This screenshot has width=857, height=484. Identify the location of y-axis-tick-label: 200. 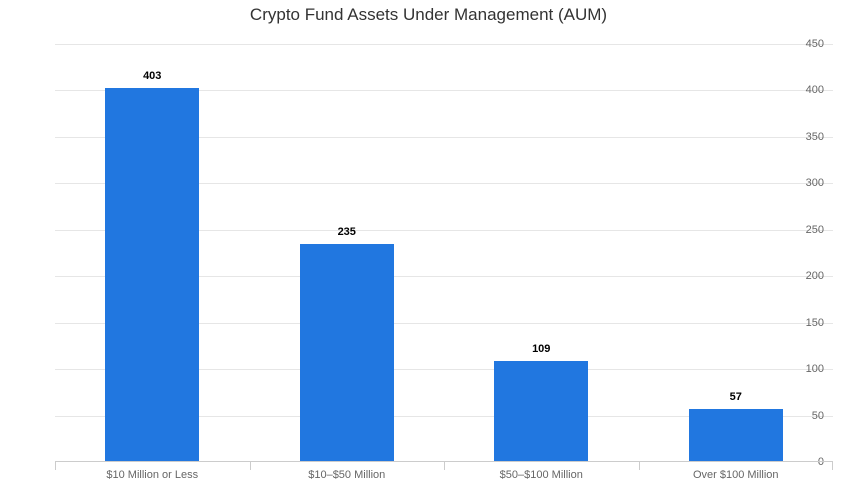
(814, 276).